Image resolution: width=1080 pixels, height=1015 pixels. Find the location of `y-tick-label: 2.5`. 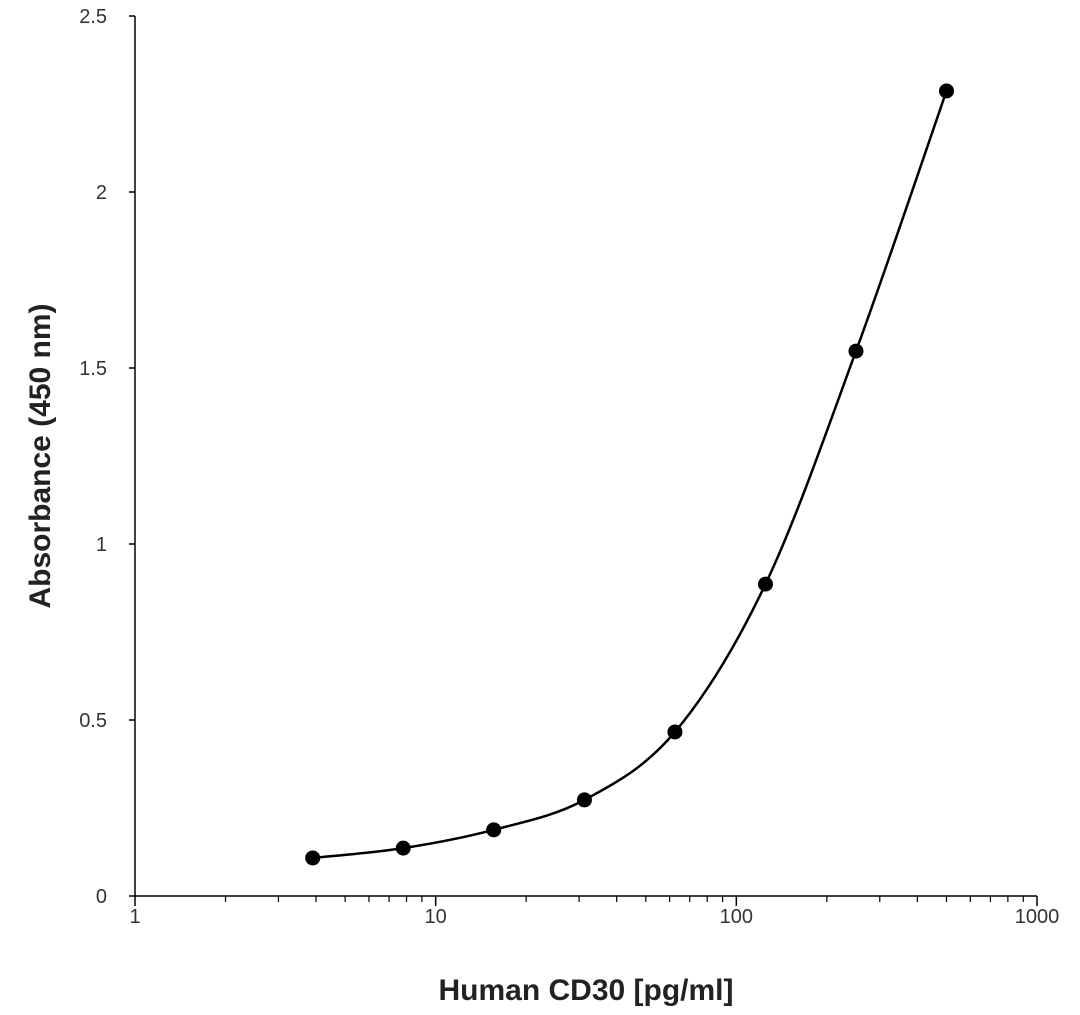

y-tick-label: 2.5 is located at coordinates (93, 17).